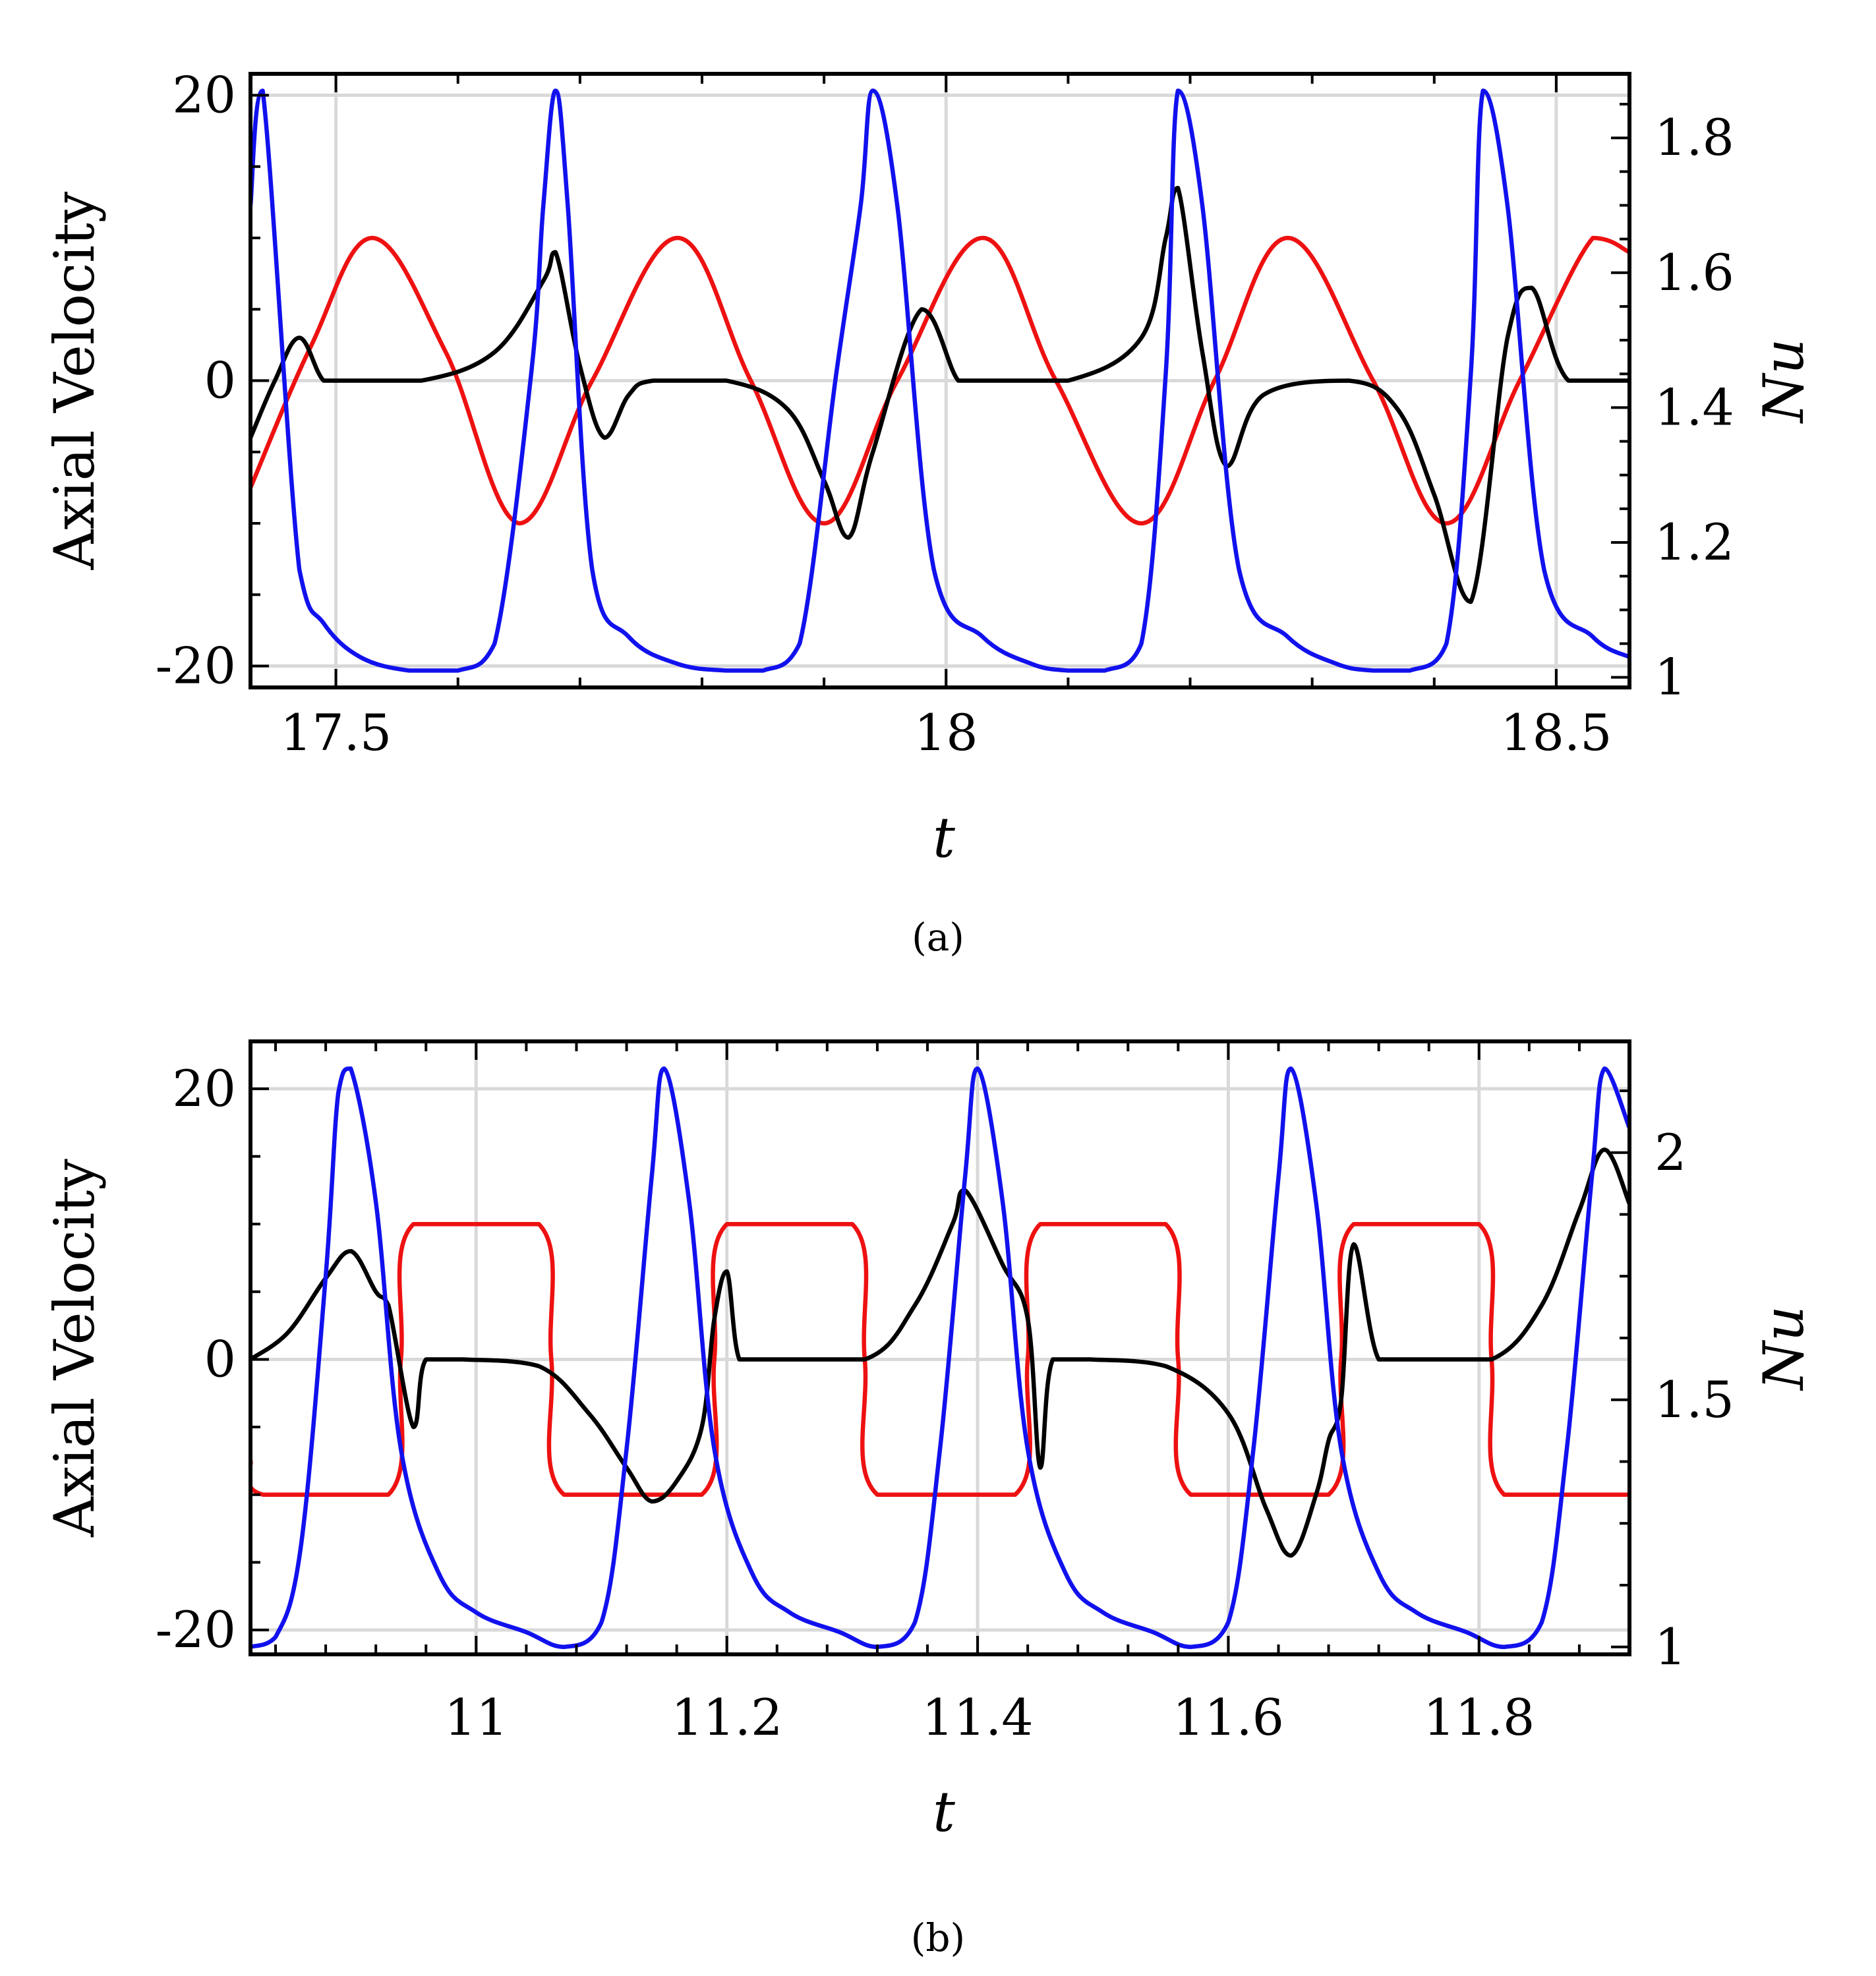  I want to click on caption-a: (a), so click(938, 938).